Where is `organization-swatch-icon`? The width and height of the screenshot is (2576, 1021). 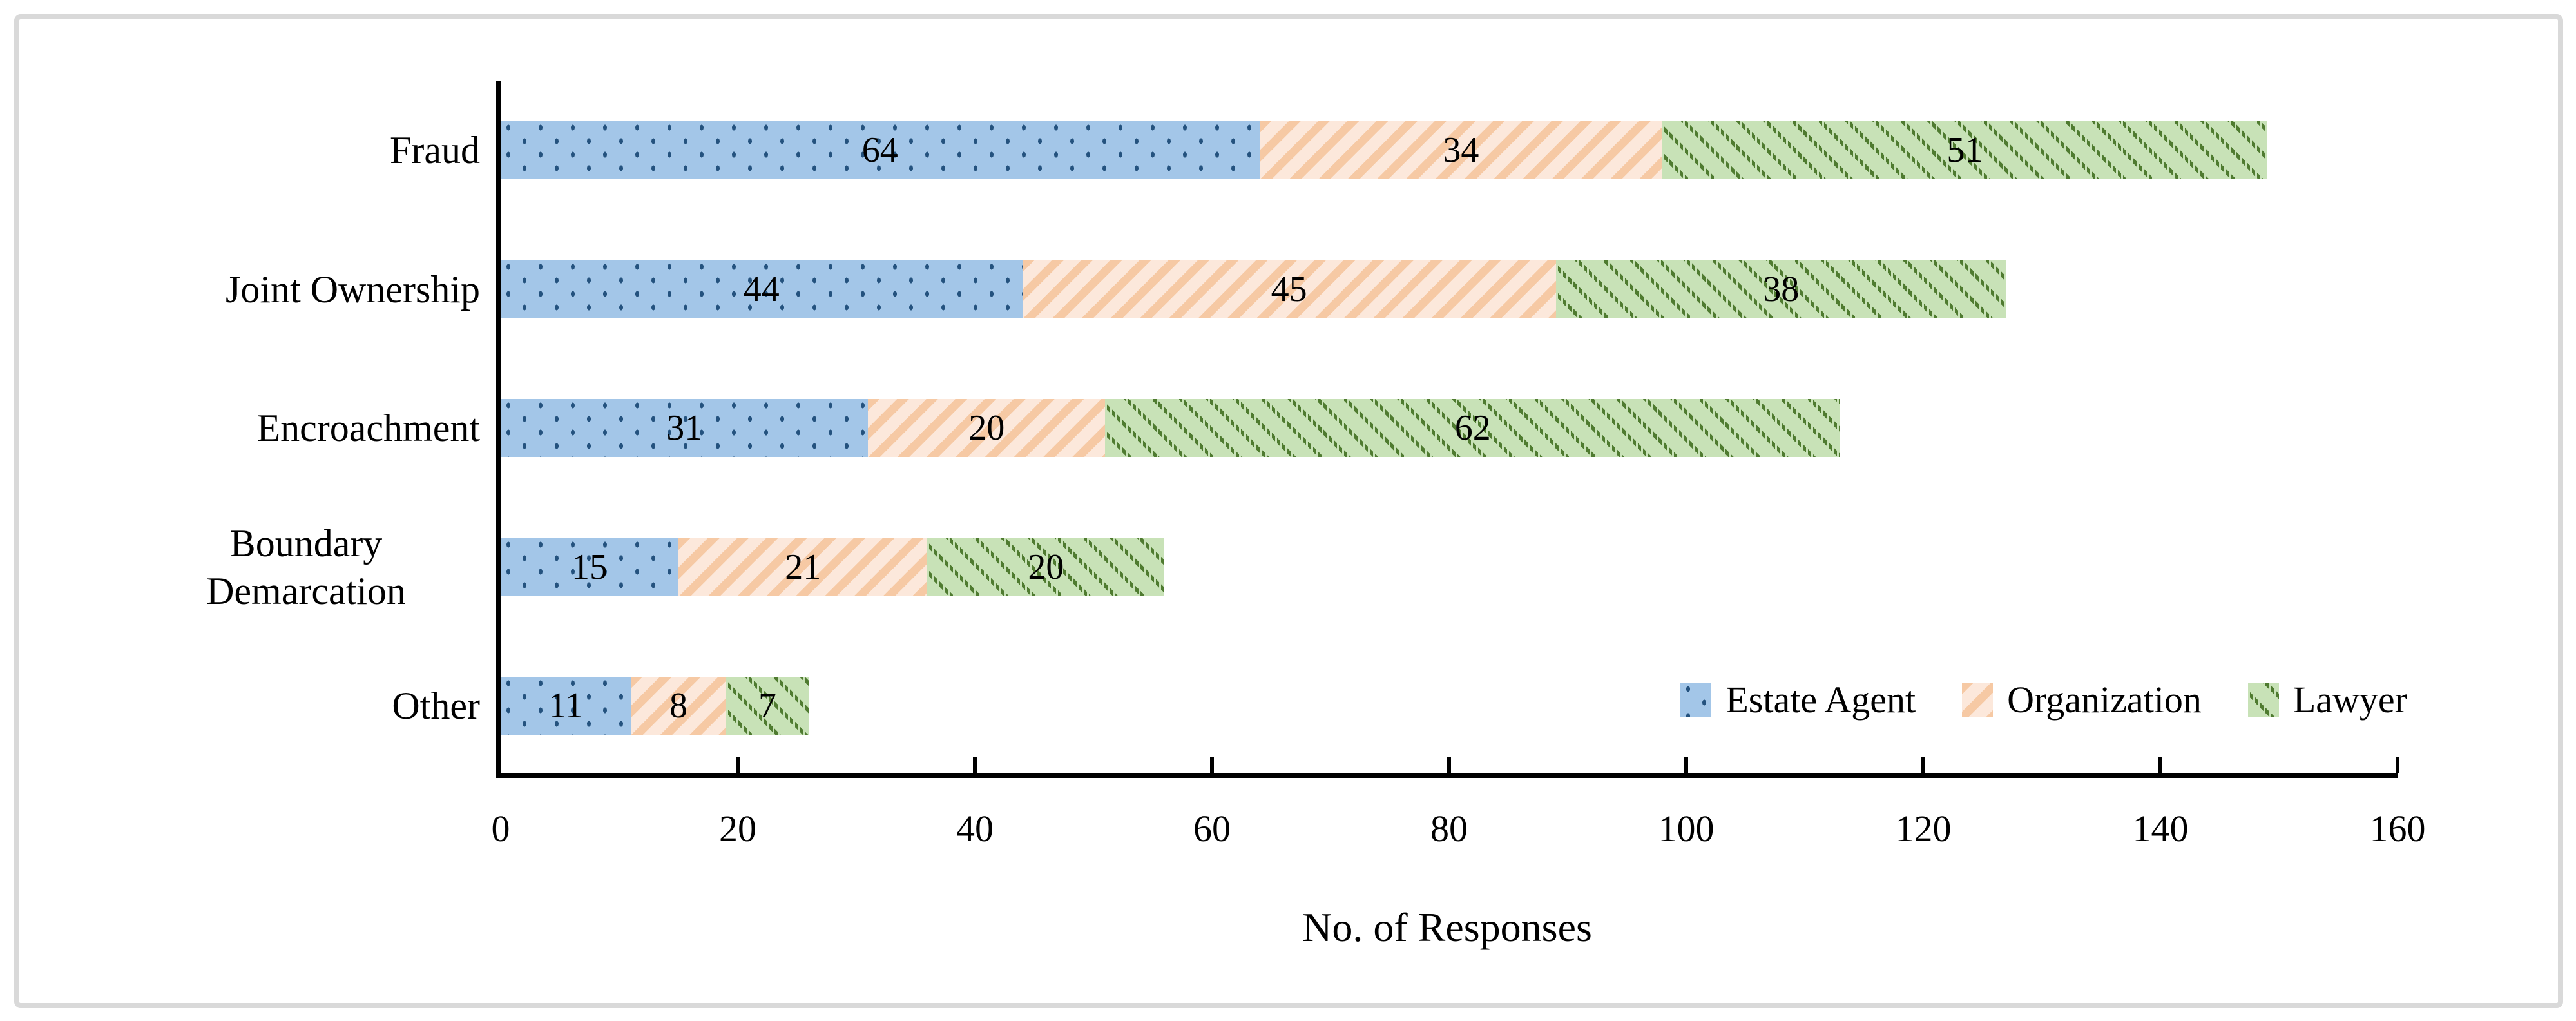 organization-swatch-icon is located at coordinates (1978, 699).